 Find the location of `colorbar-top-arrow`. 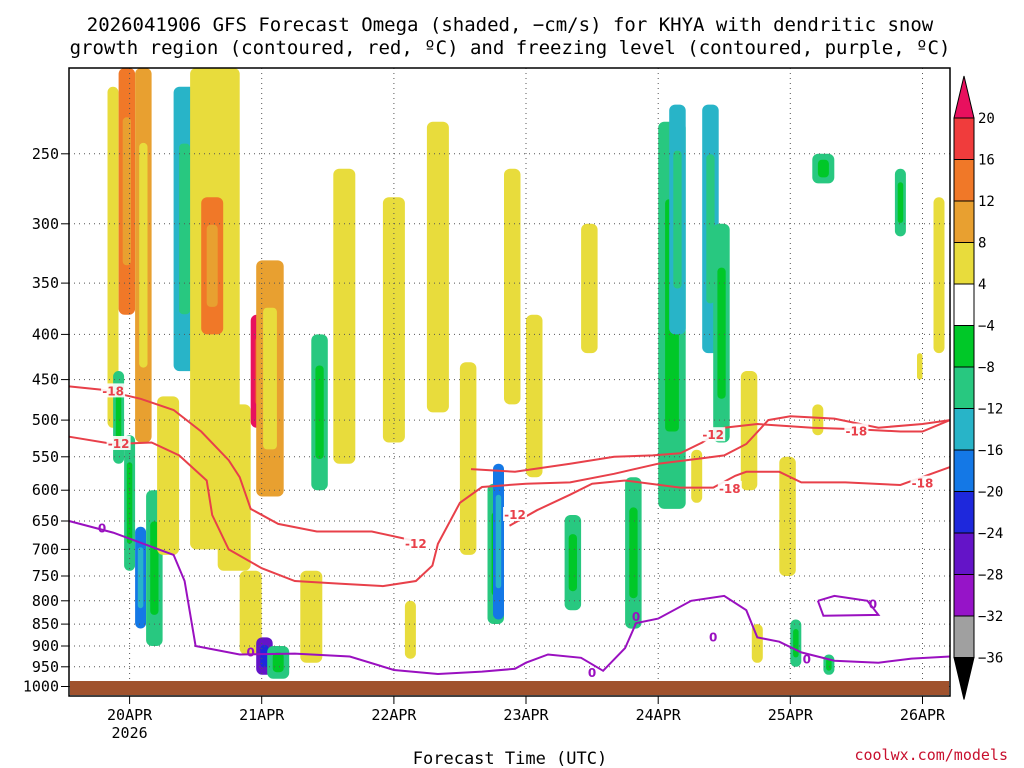

colorbar-top-arrow is located at coordinates (964, 97).